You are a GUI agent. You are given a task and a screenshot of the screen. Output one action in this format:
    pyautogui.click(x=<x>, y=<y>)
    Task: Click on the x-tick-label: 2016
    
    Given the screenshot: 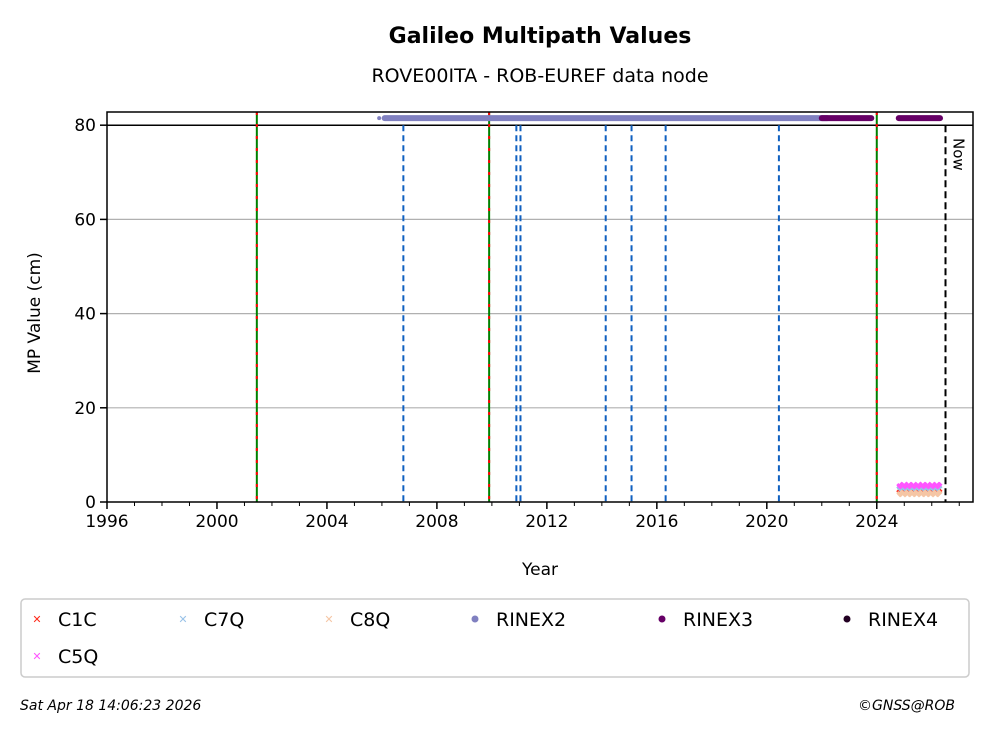 What is the action you would take?
    pyautogui.click(x=656, y=522)
    